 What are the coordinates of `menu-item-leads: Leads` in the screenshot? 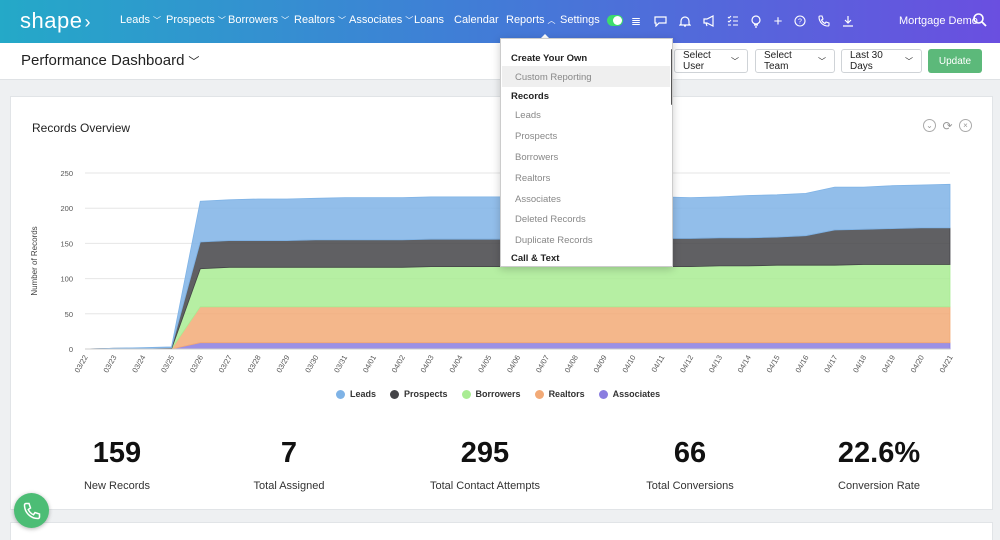 It's located at (528, 115).